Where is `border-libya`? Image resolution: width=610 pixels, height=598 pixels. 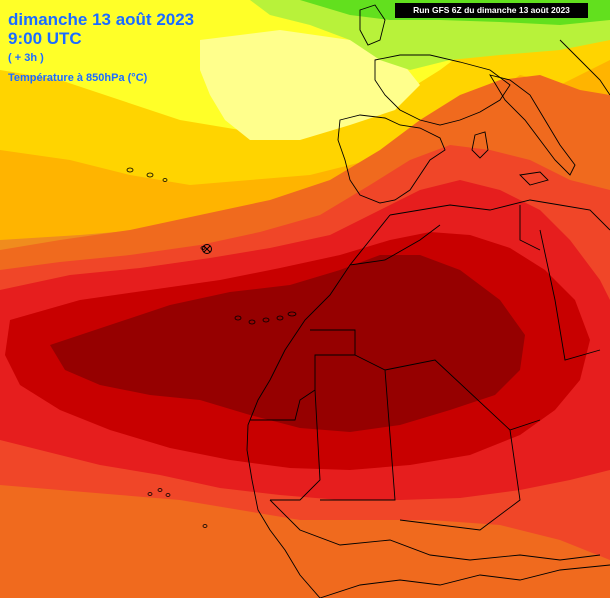 border-libya is located at coordinates (570, 295).